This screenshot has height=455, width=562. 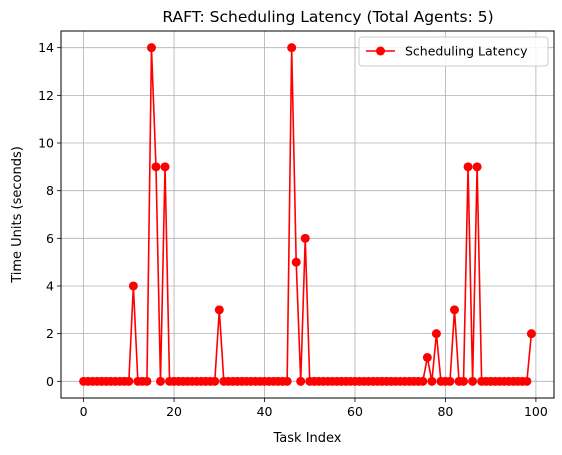 I want to click on x-tick-label: 100, so click(x=536, y=411).